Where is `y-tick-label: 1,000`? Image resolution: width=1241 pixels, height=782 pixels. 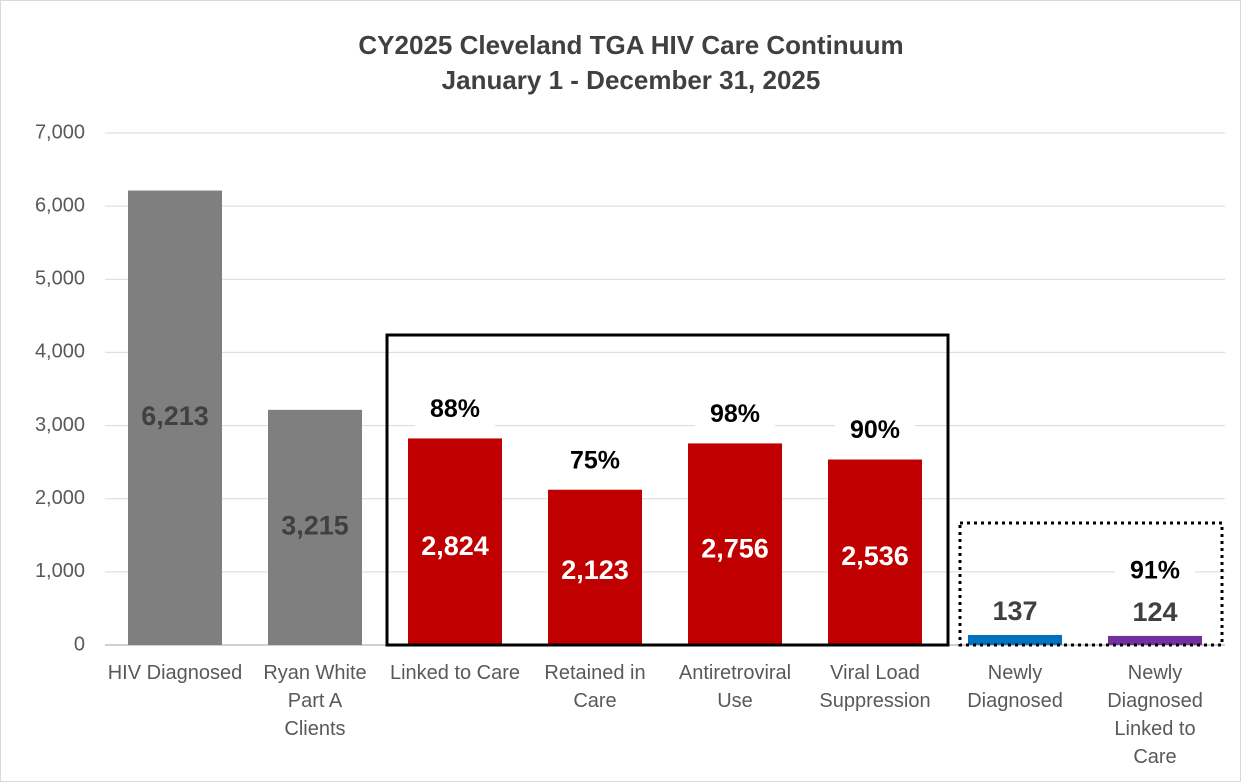
y-tick-label: 1,000 is located at coordinates (60, 571).